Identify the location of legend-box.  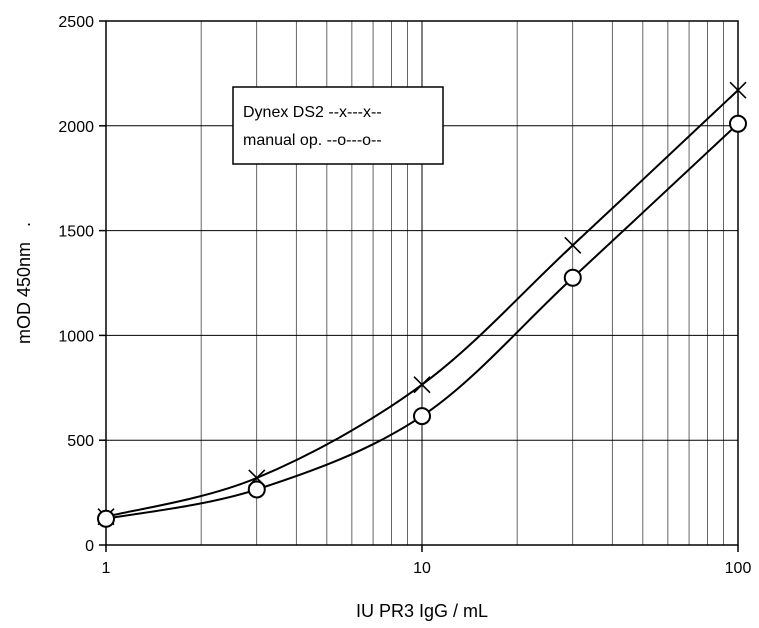
(338, 125).